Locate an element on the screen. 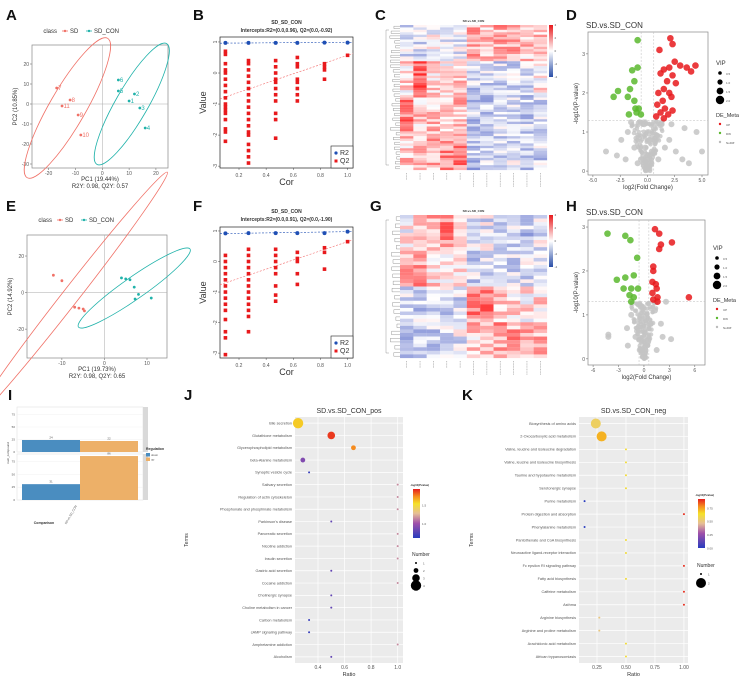 The width and height of the screenshot is (747, 683). term-label: cAMP signaling pathway is located at coordinates (271, 633).